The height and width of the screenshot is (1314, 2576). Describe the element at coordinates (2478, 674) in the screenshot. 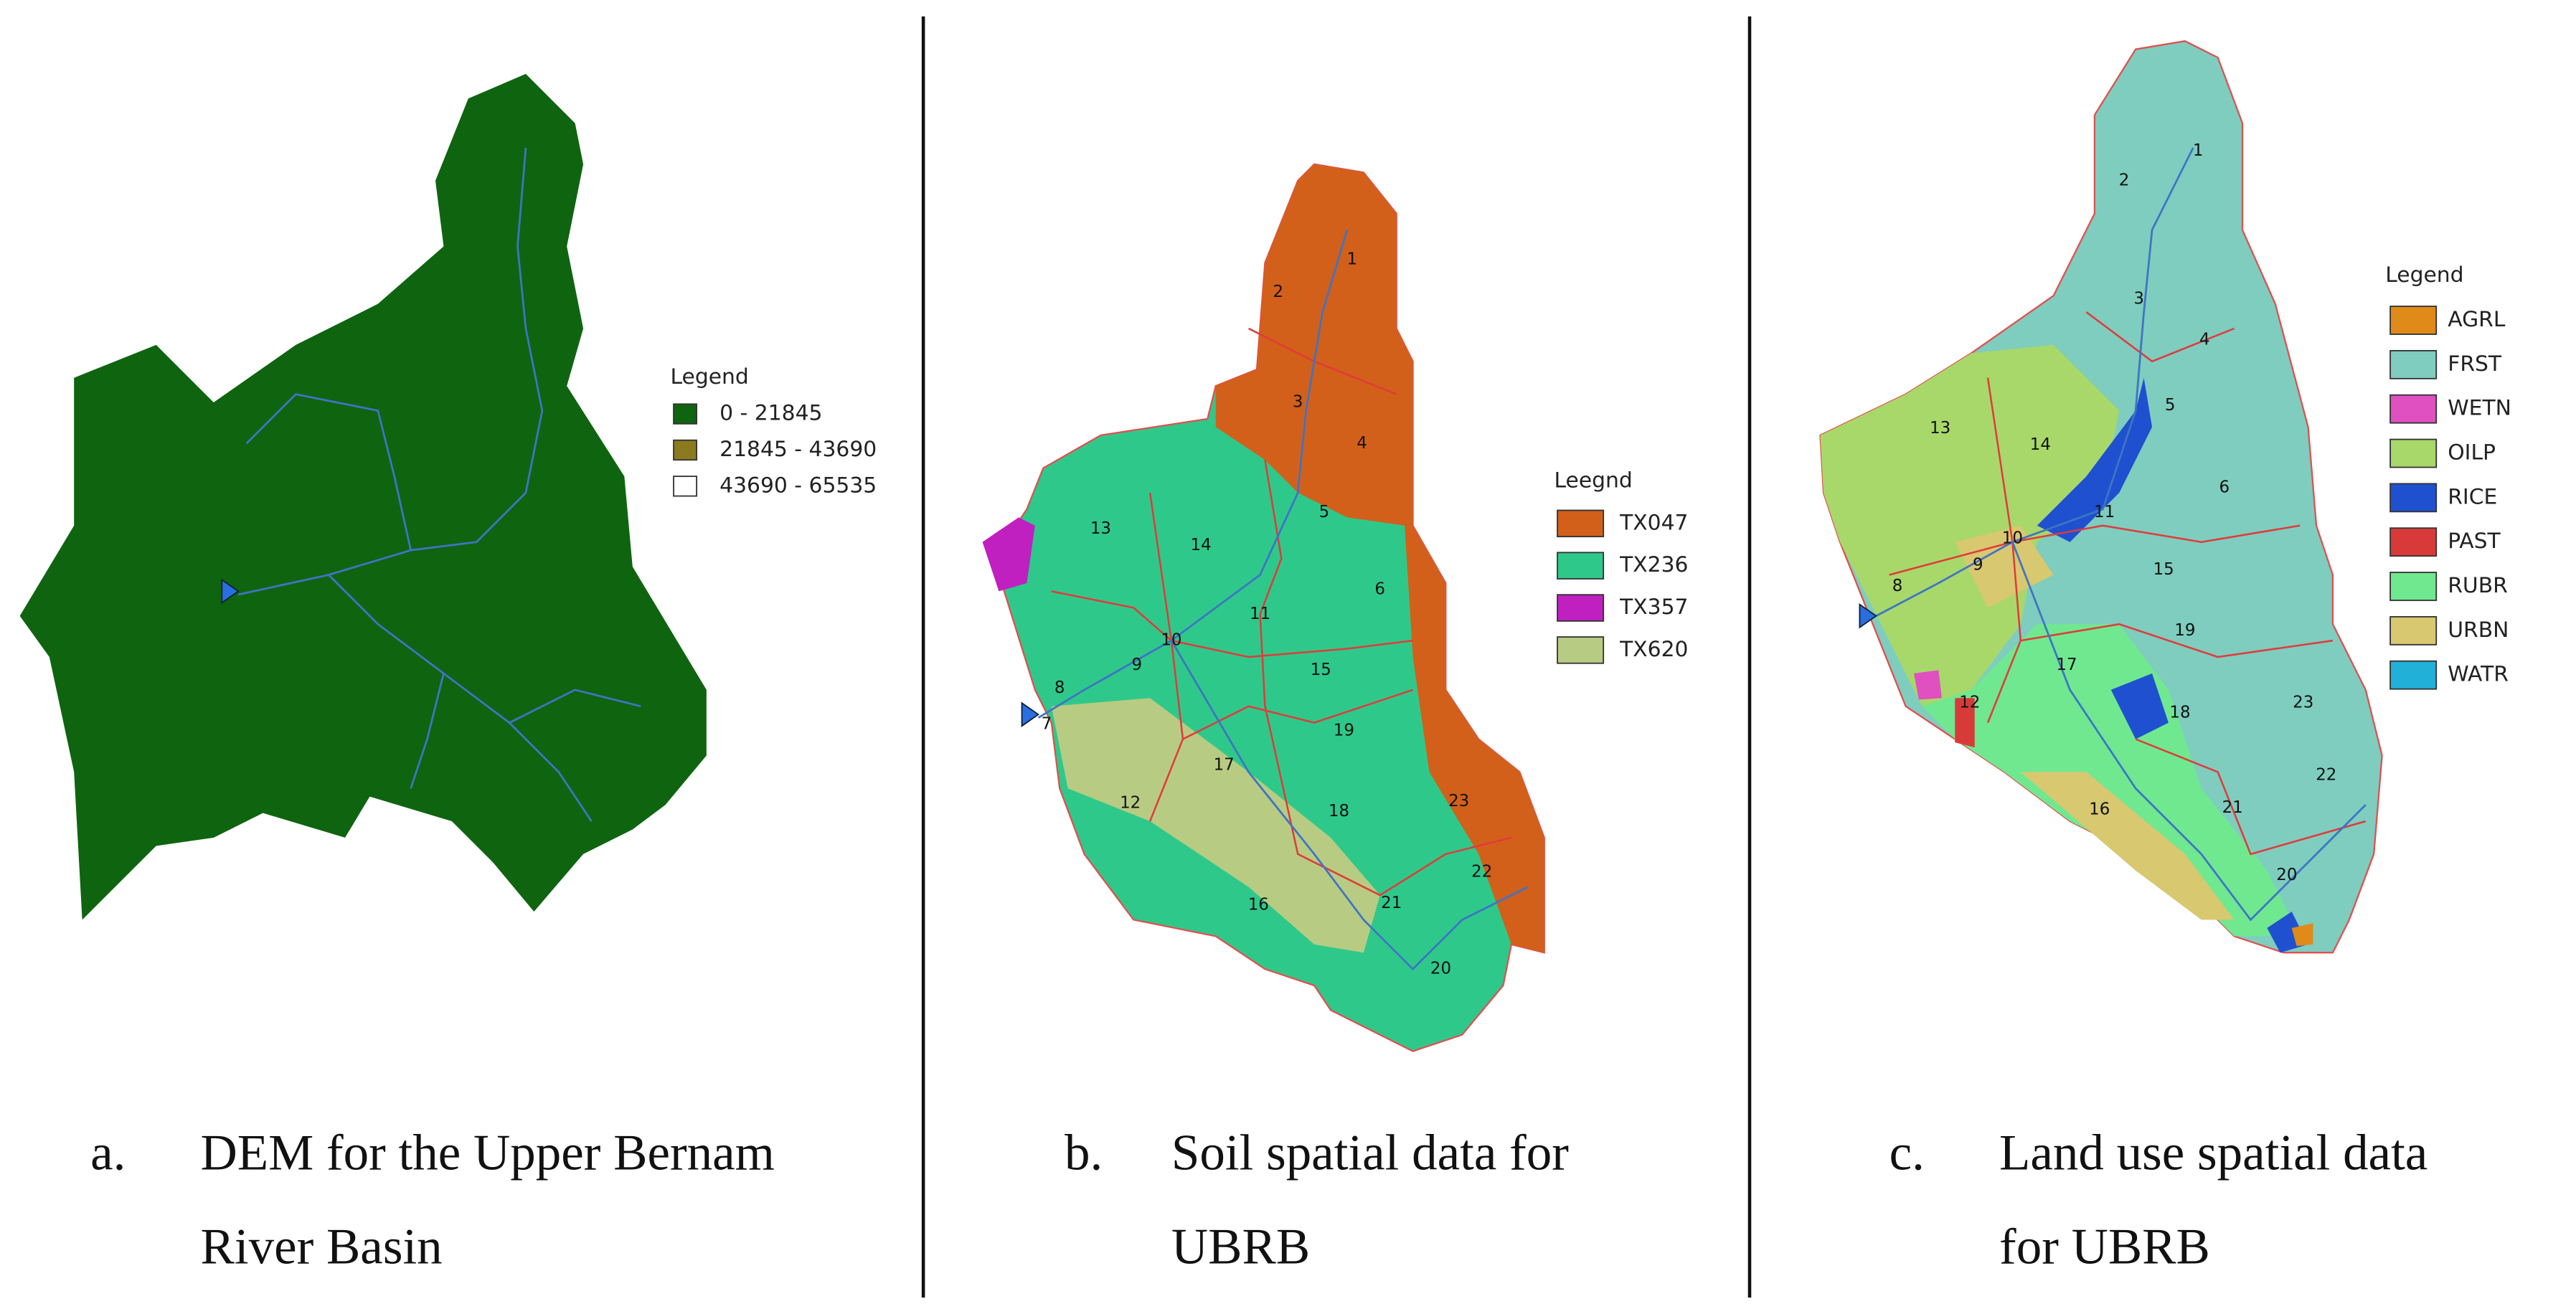

I see `legend-label: WATR` at that location.